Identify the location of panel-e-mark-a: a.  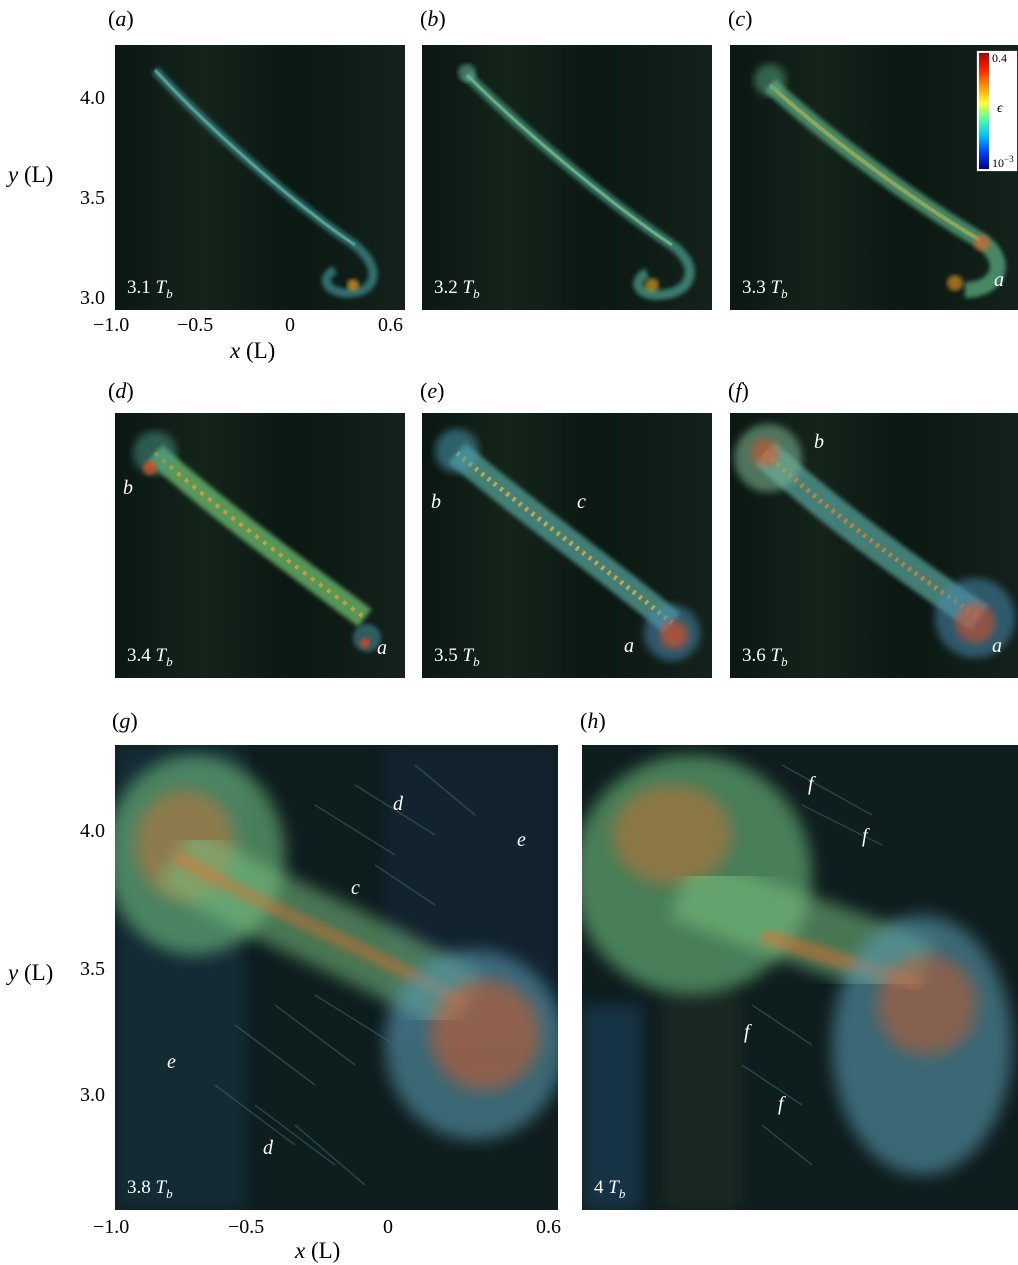
(629, 646).